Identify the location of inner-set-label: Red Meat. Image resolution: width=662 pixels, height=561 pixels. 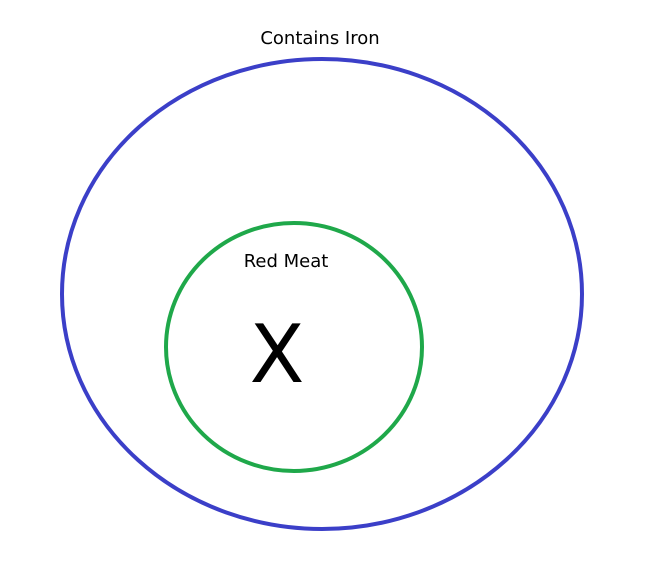
(286, 261).